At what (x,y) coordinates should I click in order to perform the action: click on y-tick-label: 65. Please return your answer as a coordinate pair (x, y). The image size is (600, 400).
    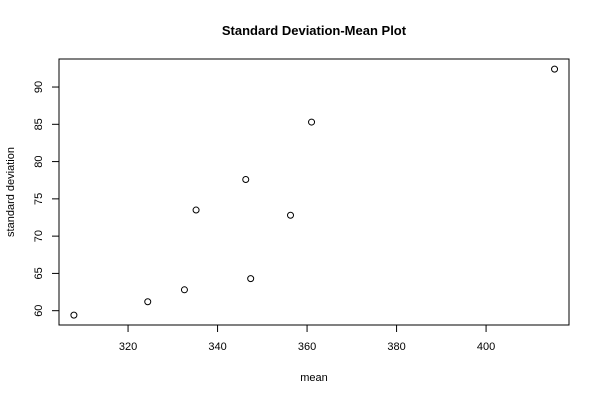
    Looking at the image, I should click on (39, 273).